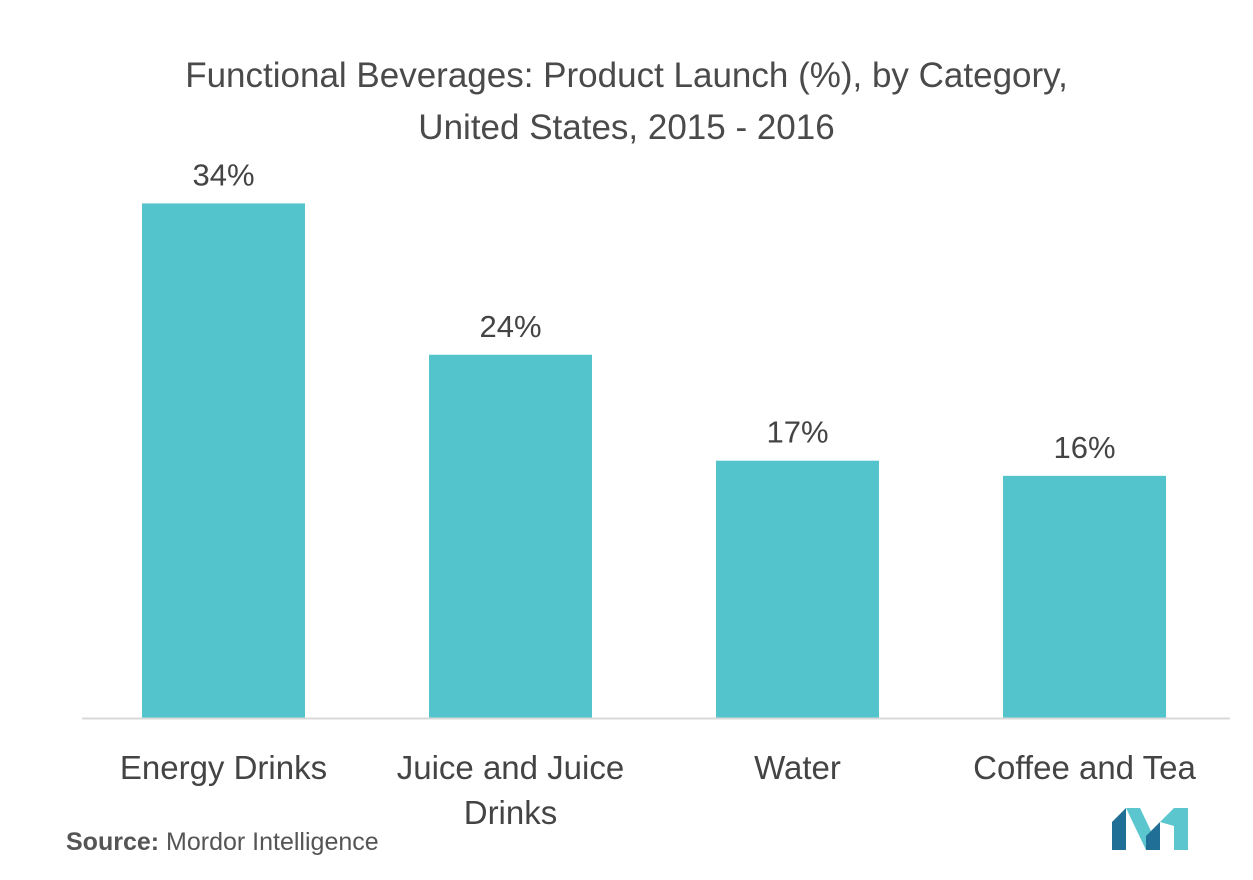 Image resolution: width=1253 pixels, height=880 pixels. Describe the element at coordinates (626, 127) in the screenshot. I see `chart-title-line-2: United States, 2015 - 2016` at that location.